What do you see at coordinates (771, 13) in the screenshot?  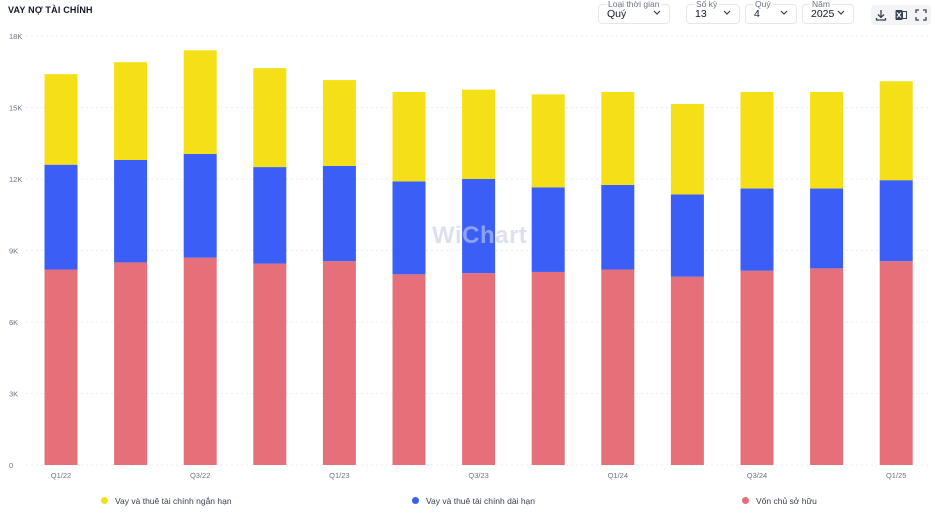 I see `quarter-select: Quý 4` at bounding box center [771, 13].